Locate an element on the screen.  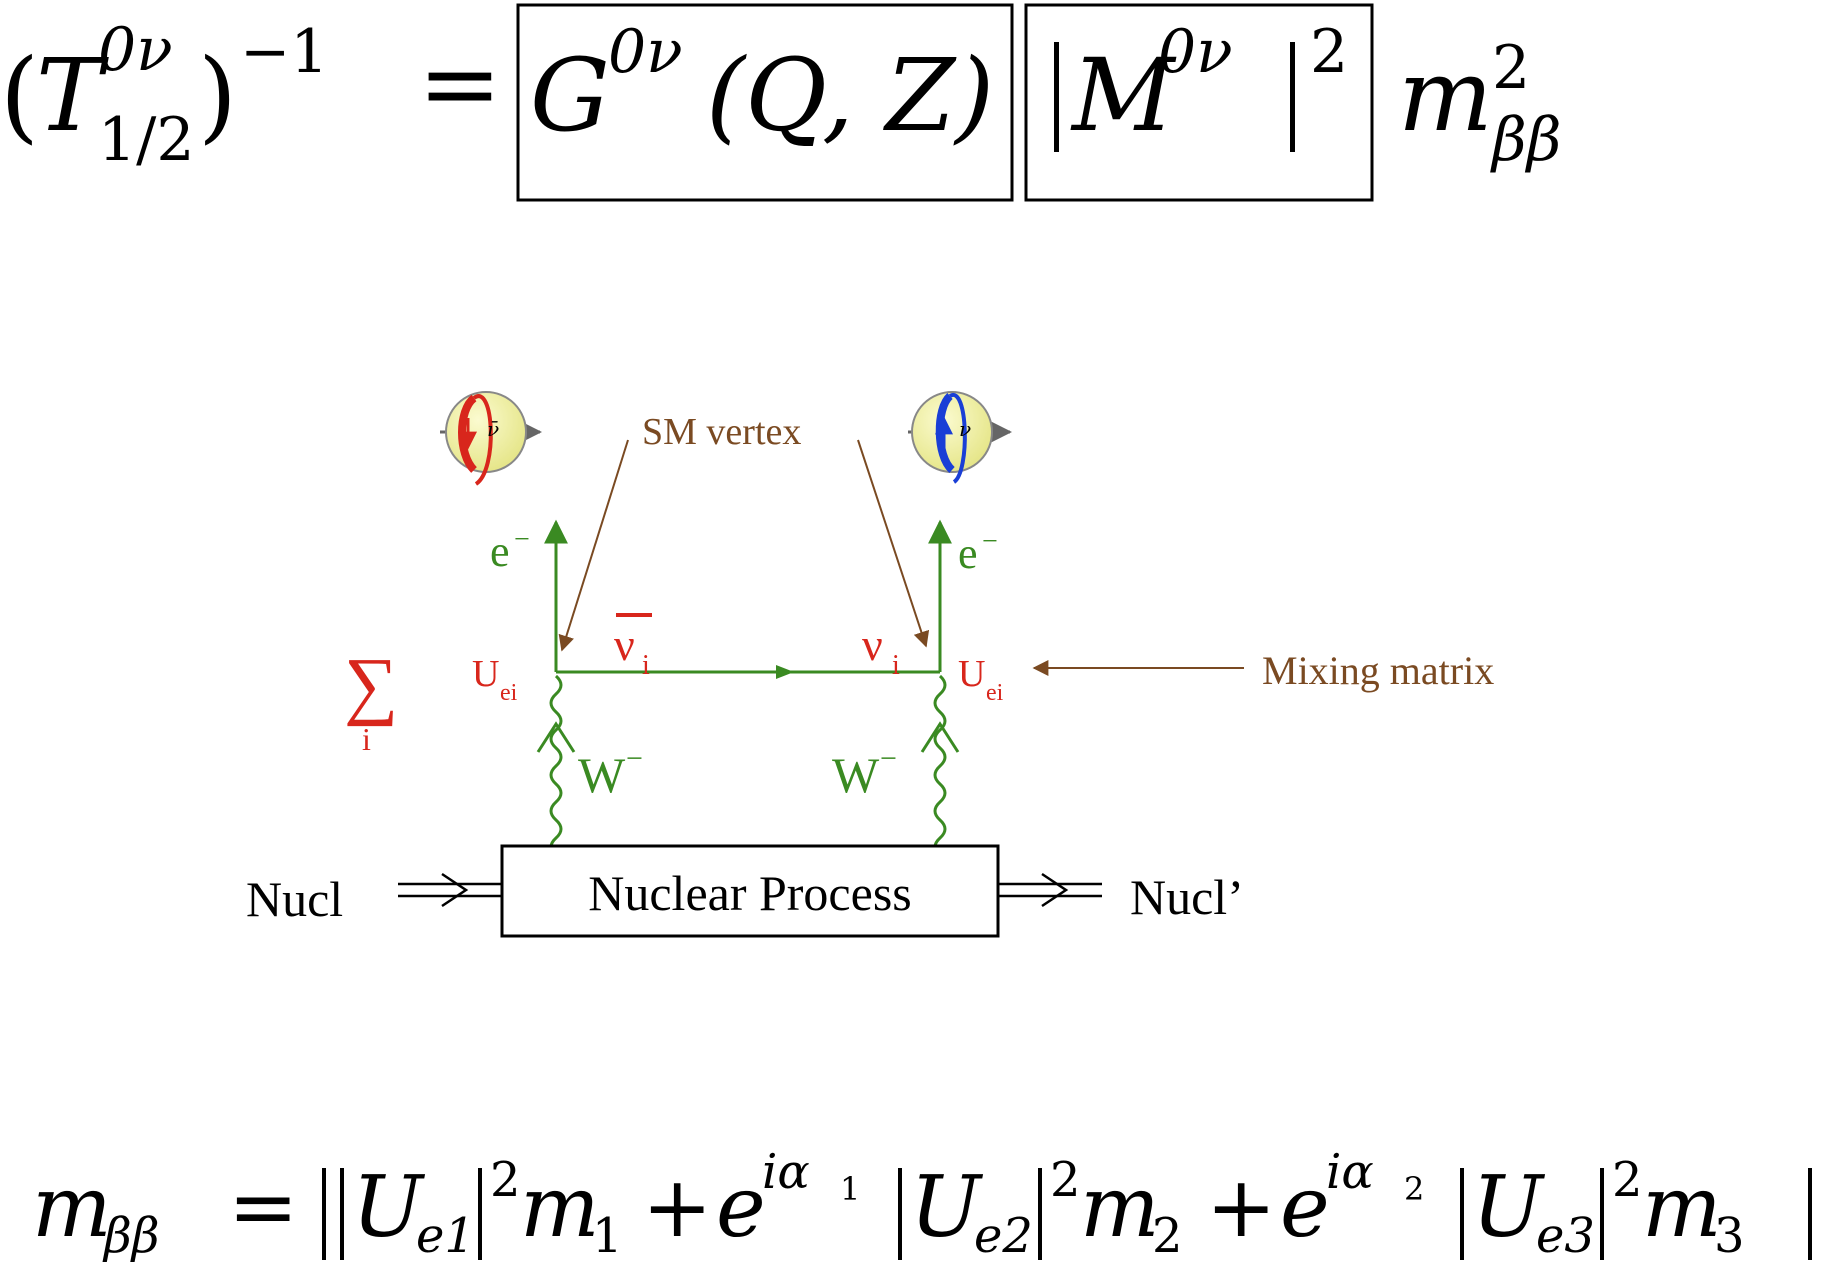
u-right: U is located at coordinates (971, 674).